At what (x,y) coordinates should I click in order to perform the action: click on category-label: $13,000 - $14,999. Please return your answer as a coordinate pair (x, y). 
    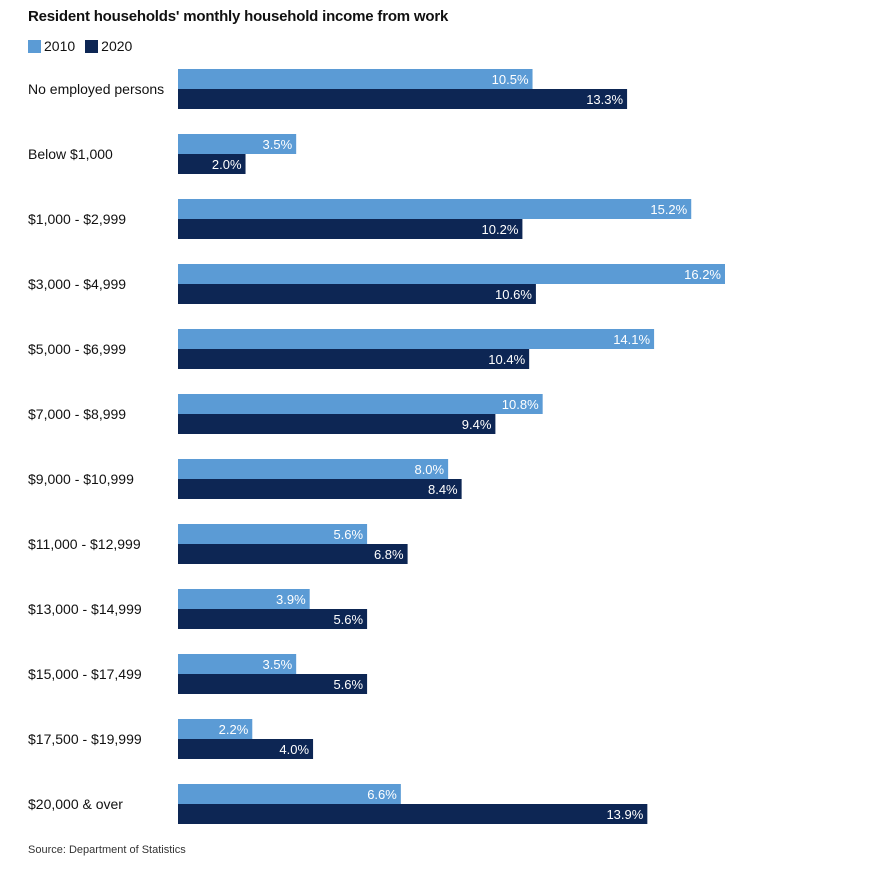
    Looking at the image, I should click on (85, 609).